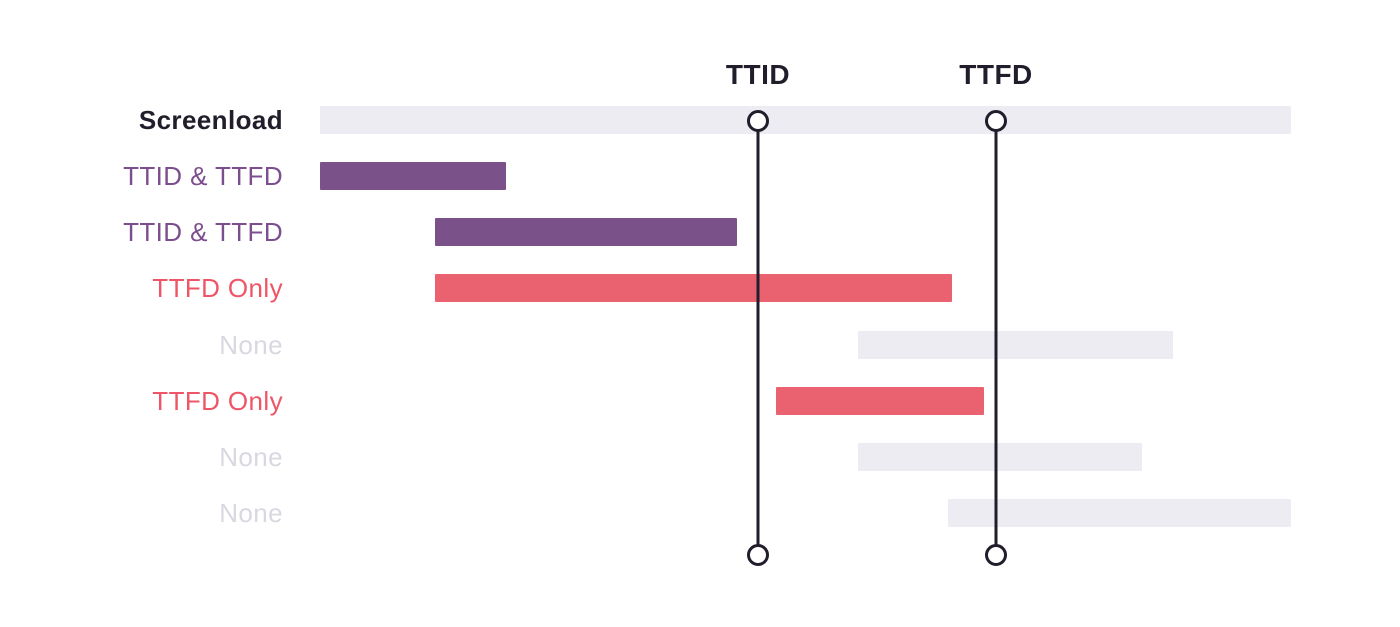  Describe the element at coordinates (251, 512) in the screenshot. I see `span-row-label-8: None` at that location.